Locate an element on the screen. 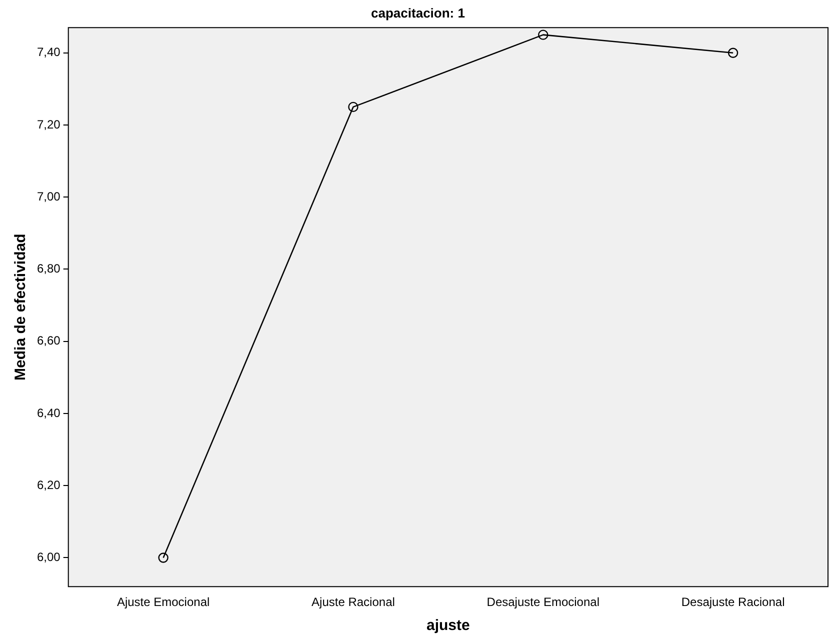 The image size is (838, 643). y-tick-label: 7,40 is located at coordinates (48, 52).